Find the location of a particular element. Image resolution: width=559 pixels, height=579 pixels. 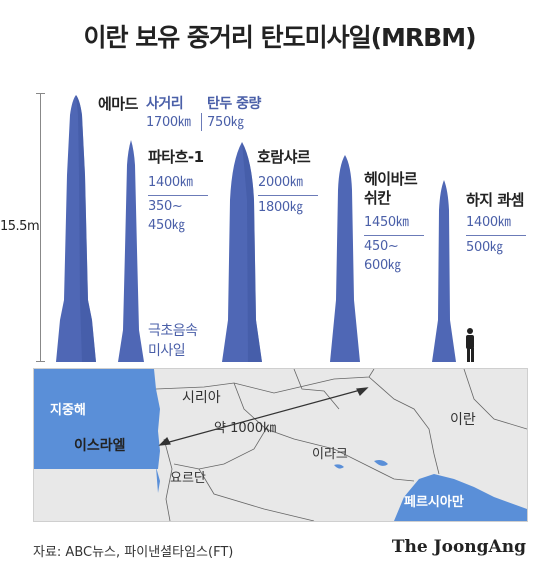

scale-bar is located at coordinates (40, 227).